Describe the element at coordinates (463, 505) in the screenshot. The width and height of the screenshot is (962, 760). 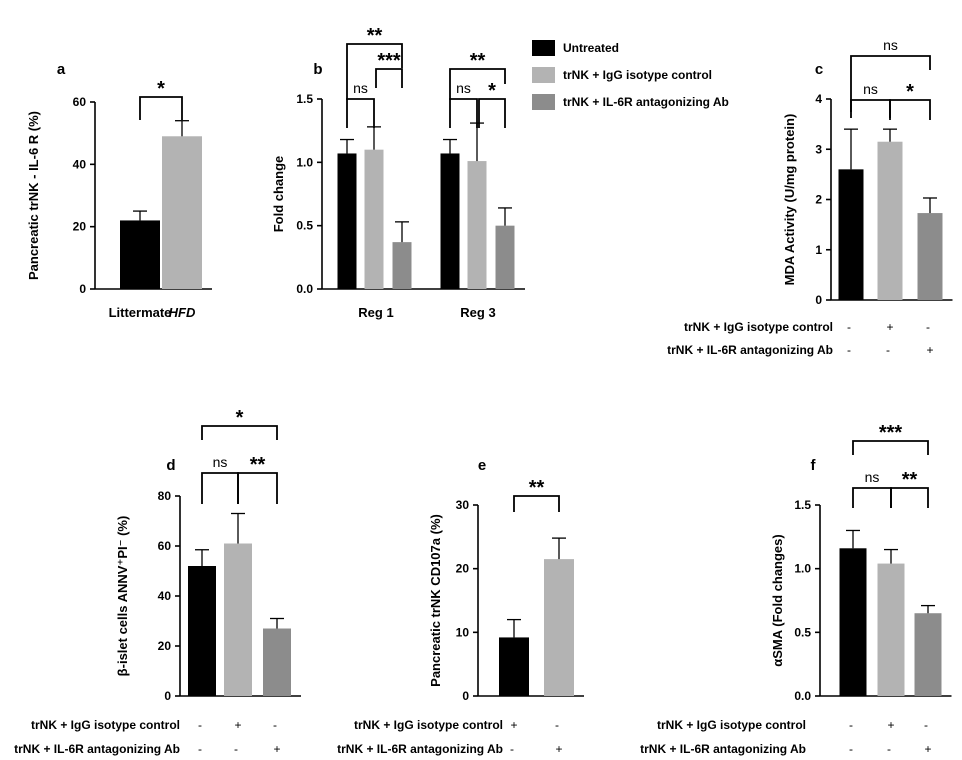
I see `y-tick-label: 30` at that location.